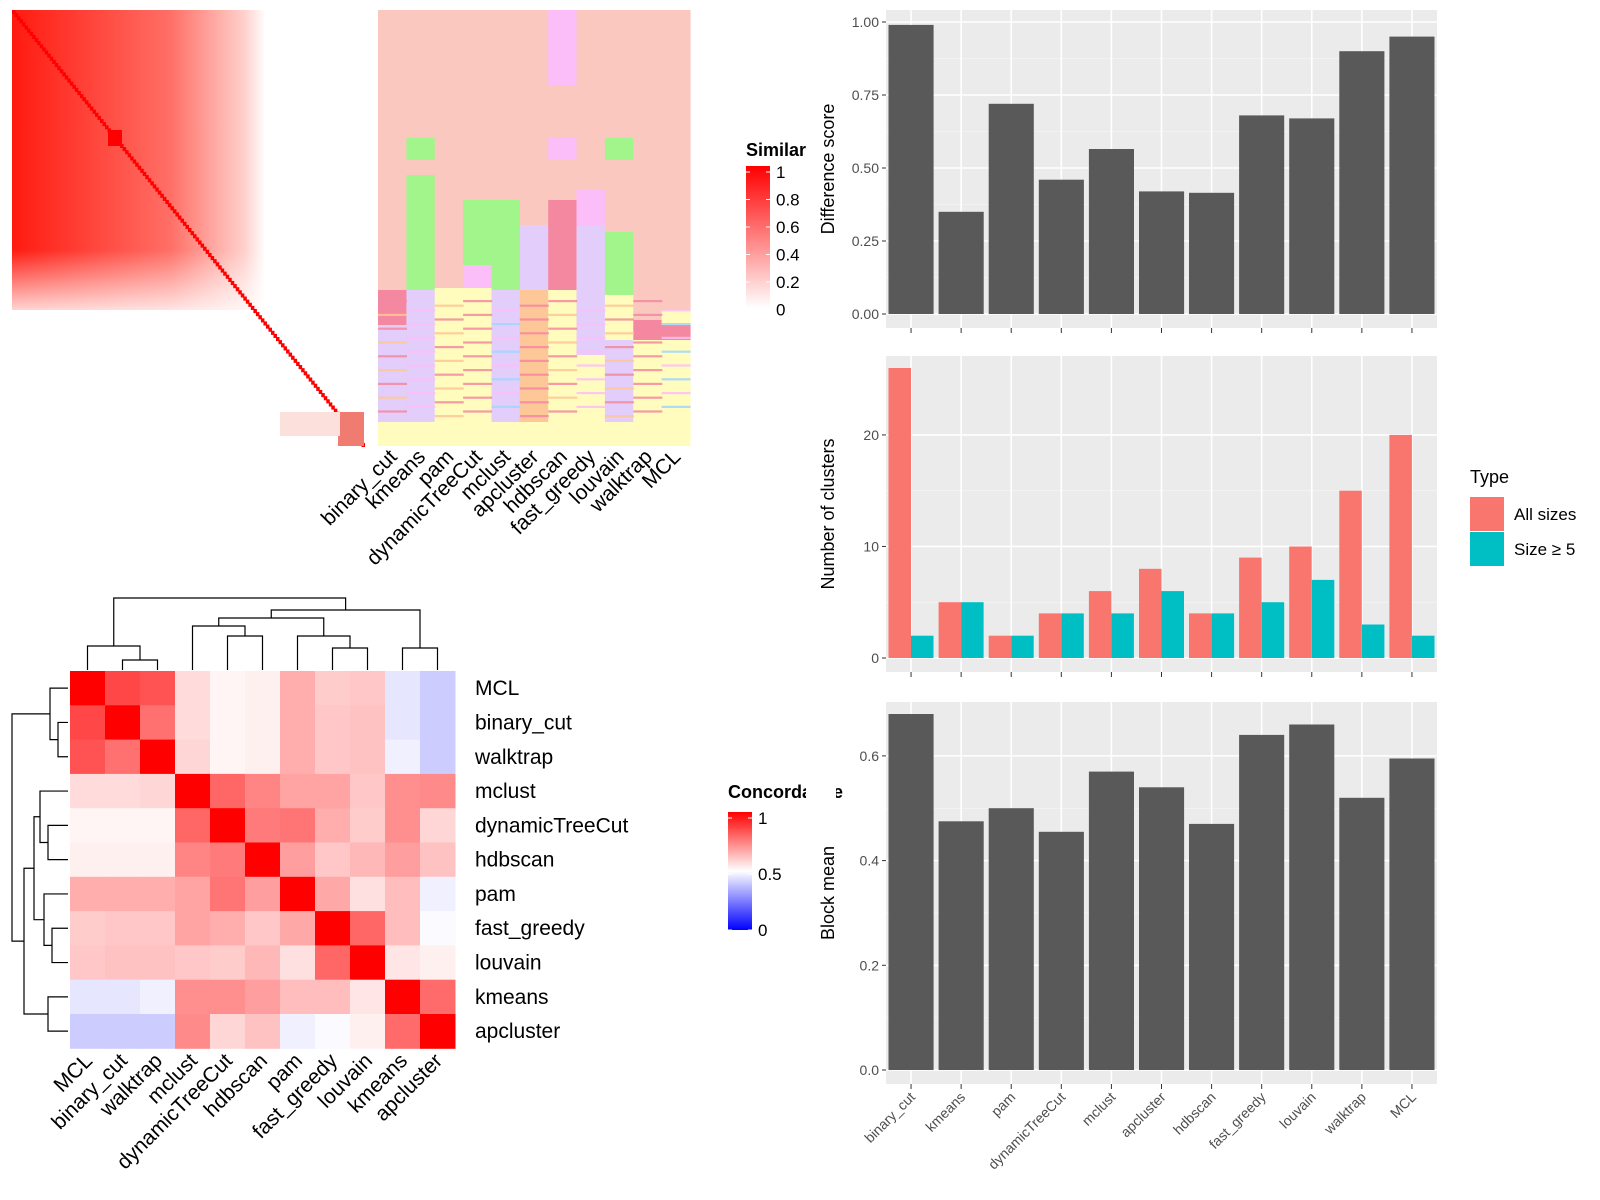 The image size is (1600, 1200). What do you see at coordinates (188, 228) in the screenshot?
I see `similarity-diagonal` at bounding box center [188, 228].